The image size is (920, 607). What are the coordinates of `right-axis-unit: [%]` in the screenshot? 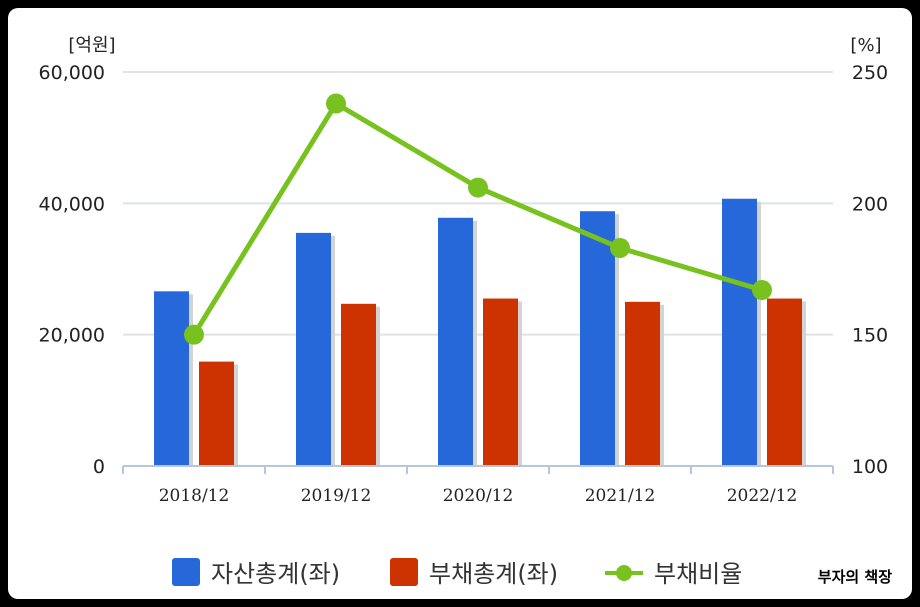 It's located at (865, 45).